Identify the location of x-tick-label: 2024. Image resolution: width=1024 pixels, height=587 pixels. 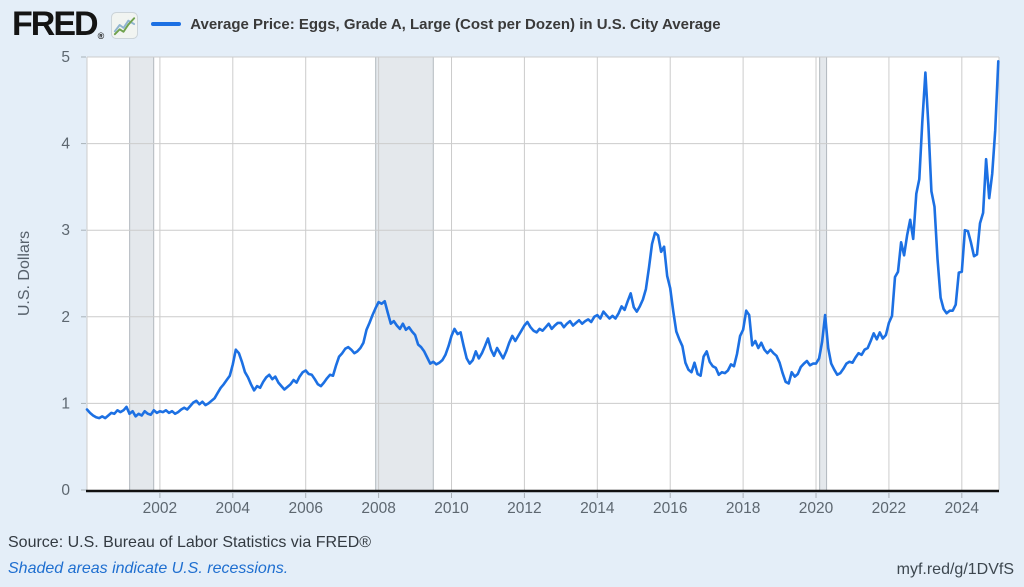
(962, 508).